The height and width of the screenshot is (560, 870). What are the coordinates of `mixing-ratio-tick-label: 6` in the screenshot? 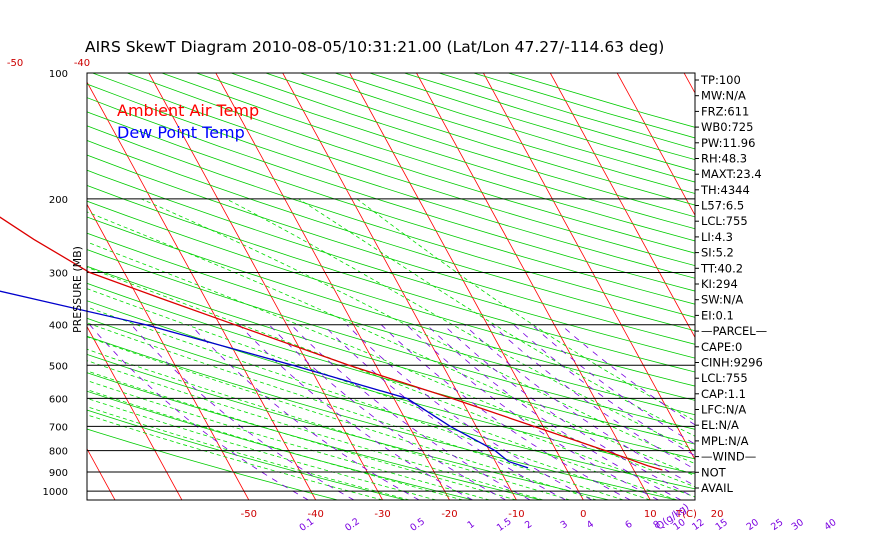 It's located at (628, 525).